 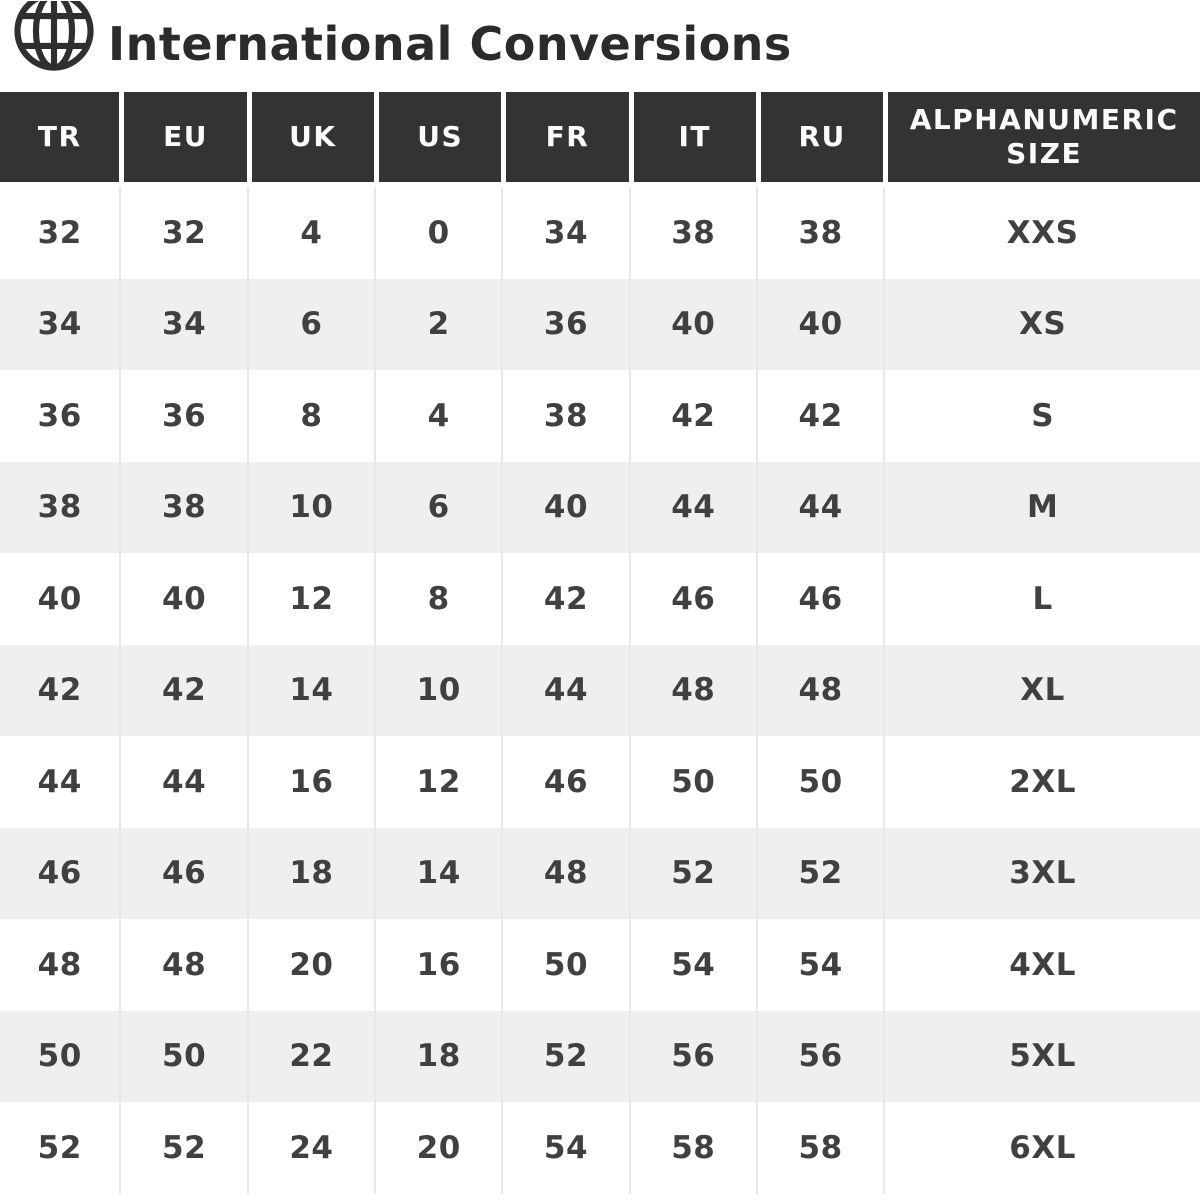 I want to click on size-cell: XL, so click(x=1041, y=690).